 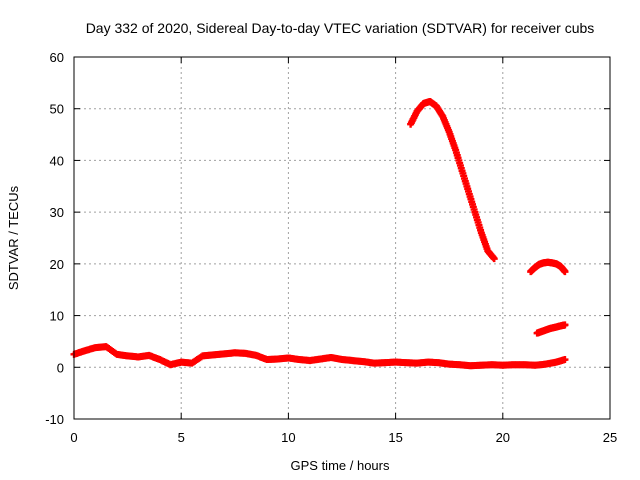 What do you see at coordinates (57, 212) in the screenshot?
I see `y-tick-label: 30` at bounding box center [57, 212].